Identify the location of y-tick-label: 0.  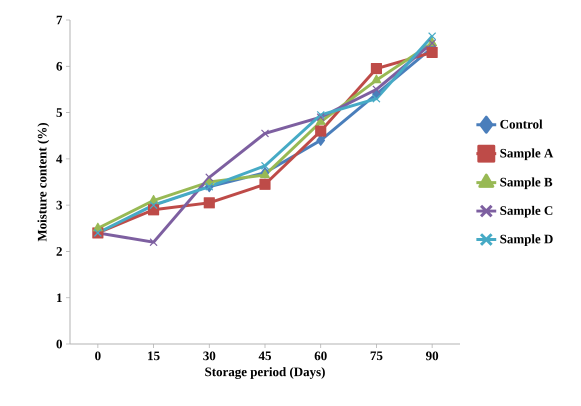
(59, 344).